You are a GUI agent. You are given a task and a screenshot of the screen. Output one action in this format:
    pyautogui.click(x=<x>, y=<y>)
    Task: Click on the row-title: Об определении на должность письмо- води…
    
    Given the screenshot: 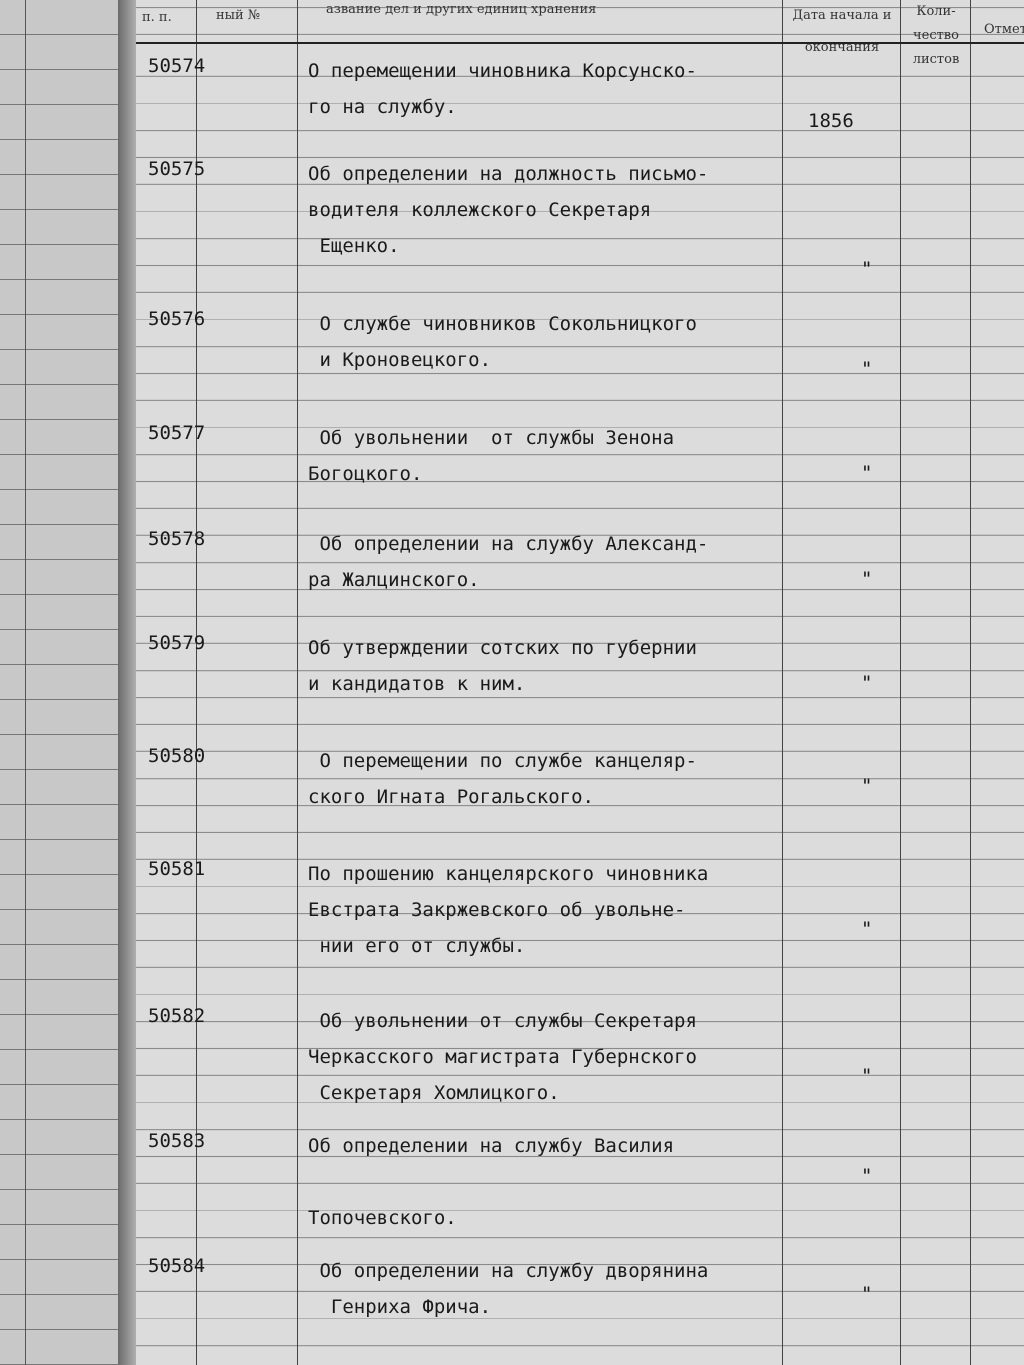 What is the action you would take?
    pyautogui.click(x=508, y=210)
    